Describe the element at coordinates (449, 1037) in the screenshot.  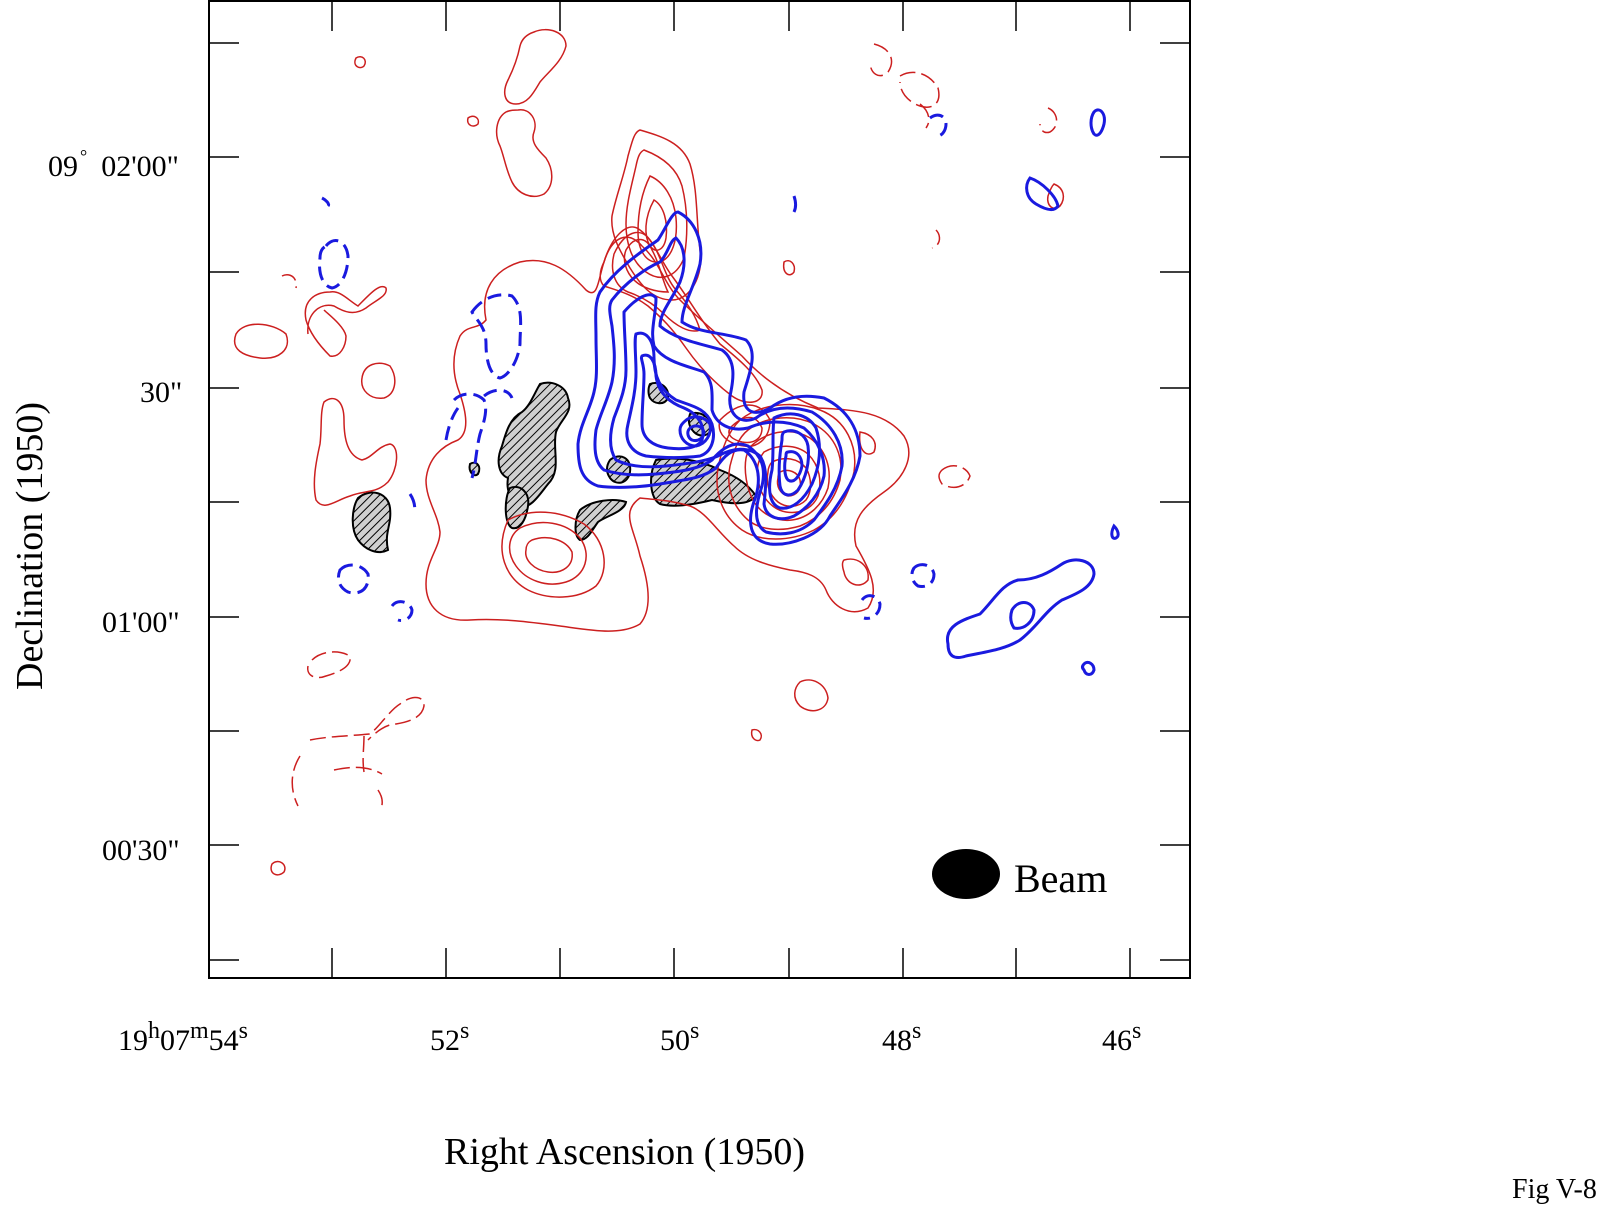
I see `x-tick-label: 52s` at that location.